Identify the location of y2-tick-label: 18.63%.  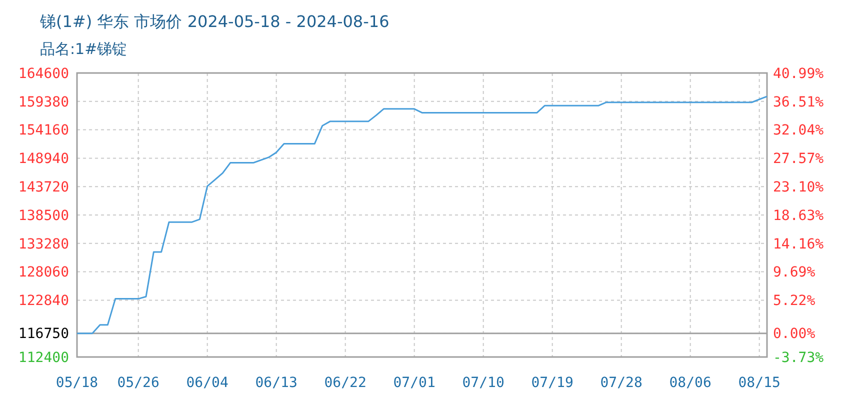
(798, 216).